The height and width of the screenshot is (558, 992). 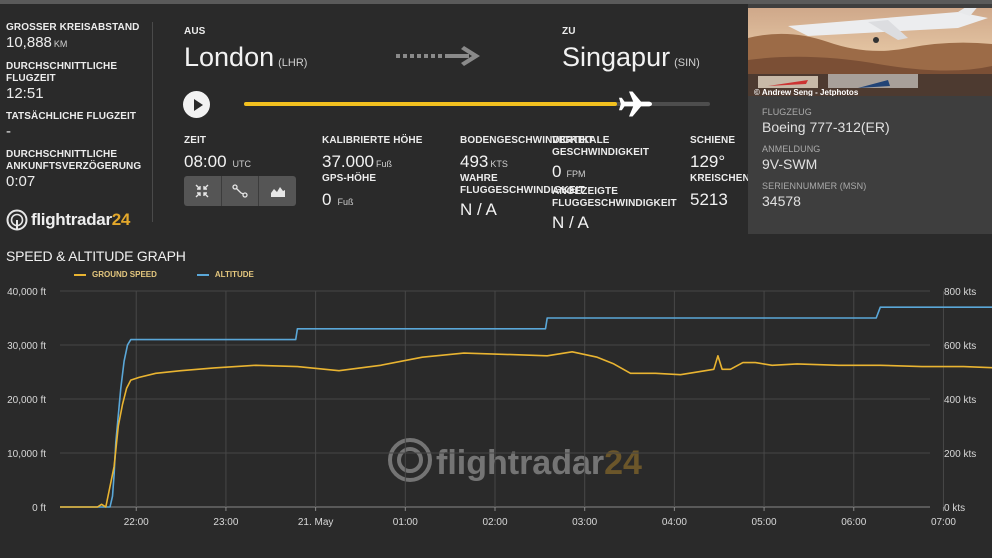 I want to click on metric-value: 0 FPM, so click(x=569, y=171).